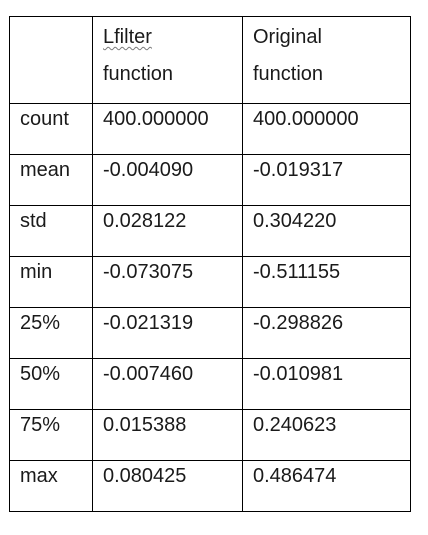 The image size is (428, 535). Describe the element at coordinates (327, 180) in the screenshot. I see `original-value: -0.019317` at that location.